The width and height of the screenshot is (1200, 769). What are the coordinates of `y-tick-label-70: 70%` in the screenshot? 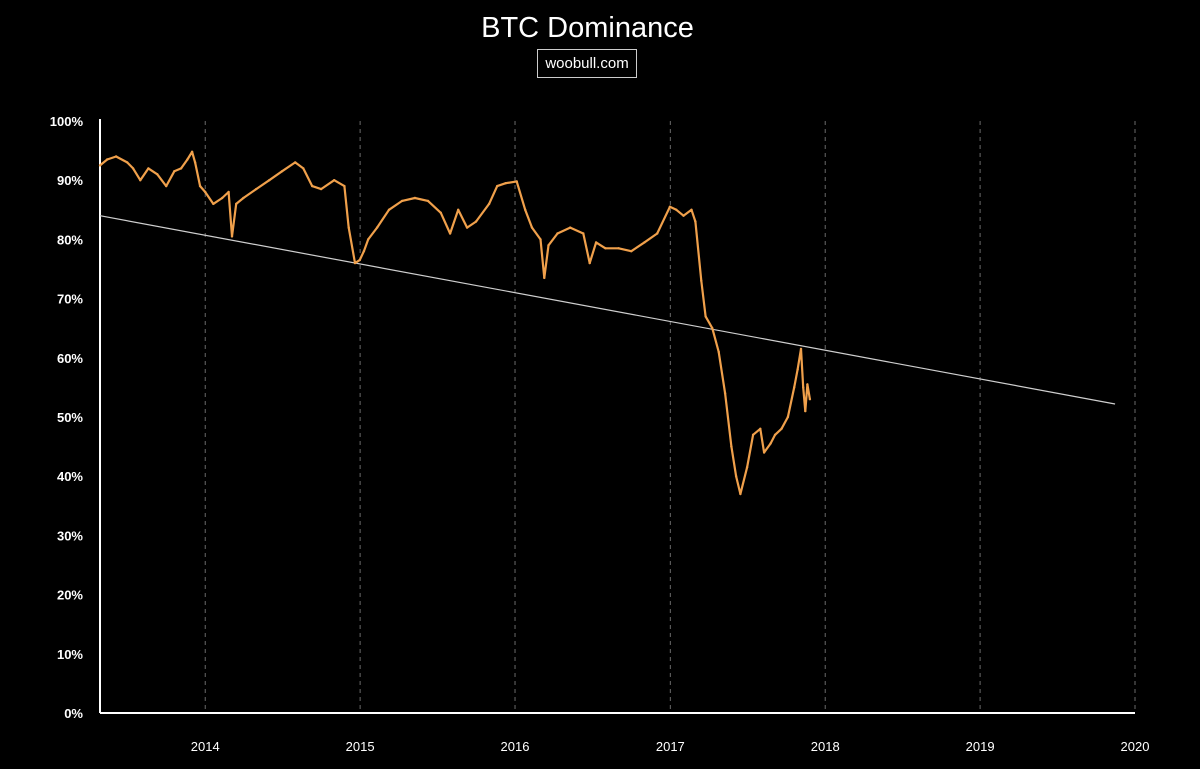 It's located at (70, 299).